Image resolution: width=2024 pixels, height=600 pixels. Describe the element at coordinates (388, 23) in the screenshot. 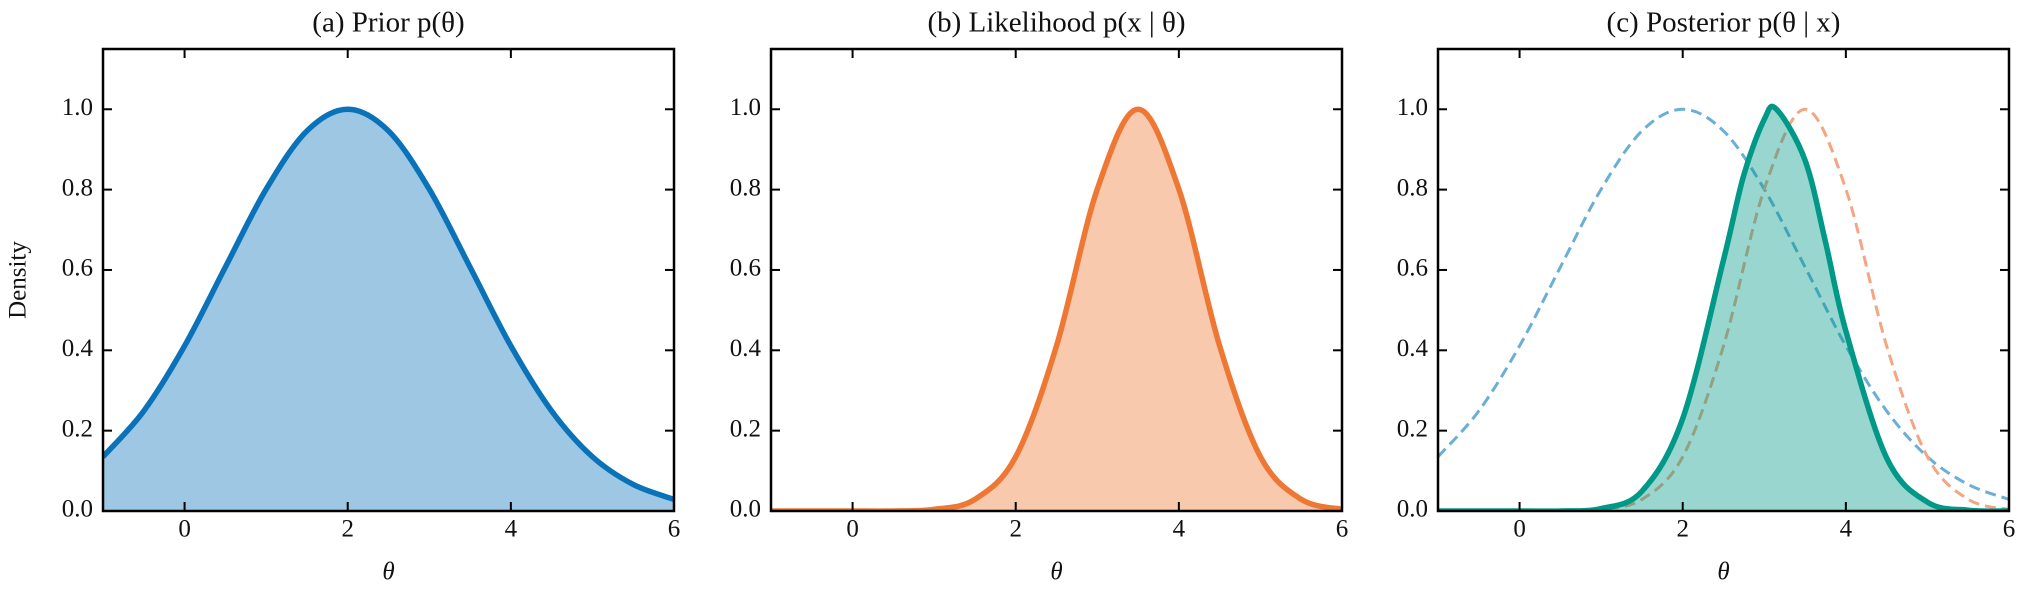

I see `chart-title: (a) Prior p(θ)` at that location.